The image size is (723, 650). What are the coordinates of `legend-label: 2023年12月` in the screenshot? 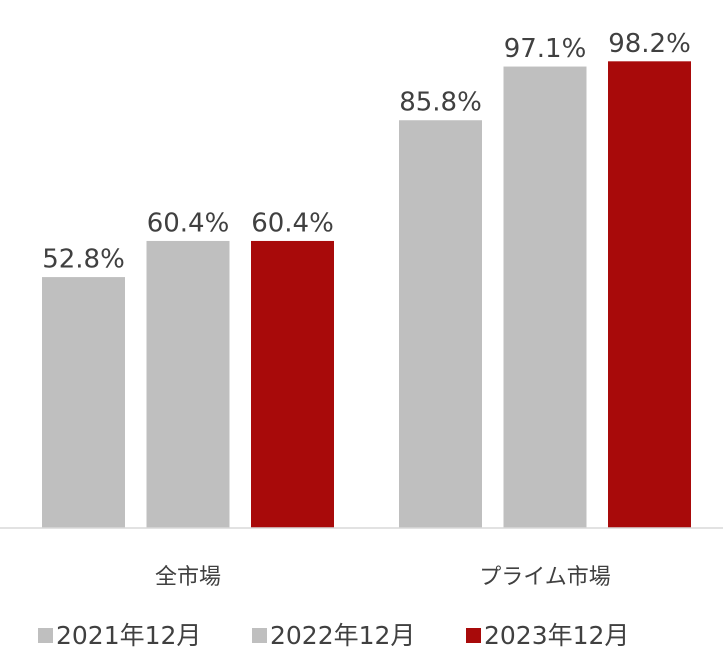 It's located at (556, 635).